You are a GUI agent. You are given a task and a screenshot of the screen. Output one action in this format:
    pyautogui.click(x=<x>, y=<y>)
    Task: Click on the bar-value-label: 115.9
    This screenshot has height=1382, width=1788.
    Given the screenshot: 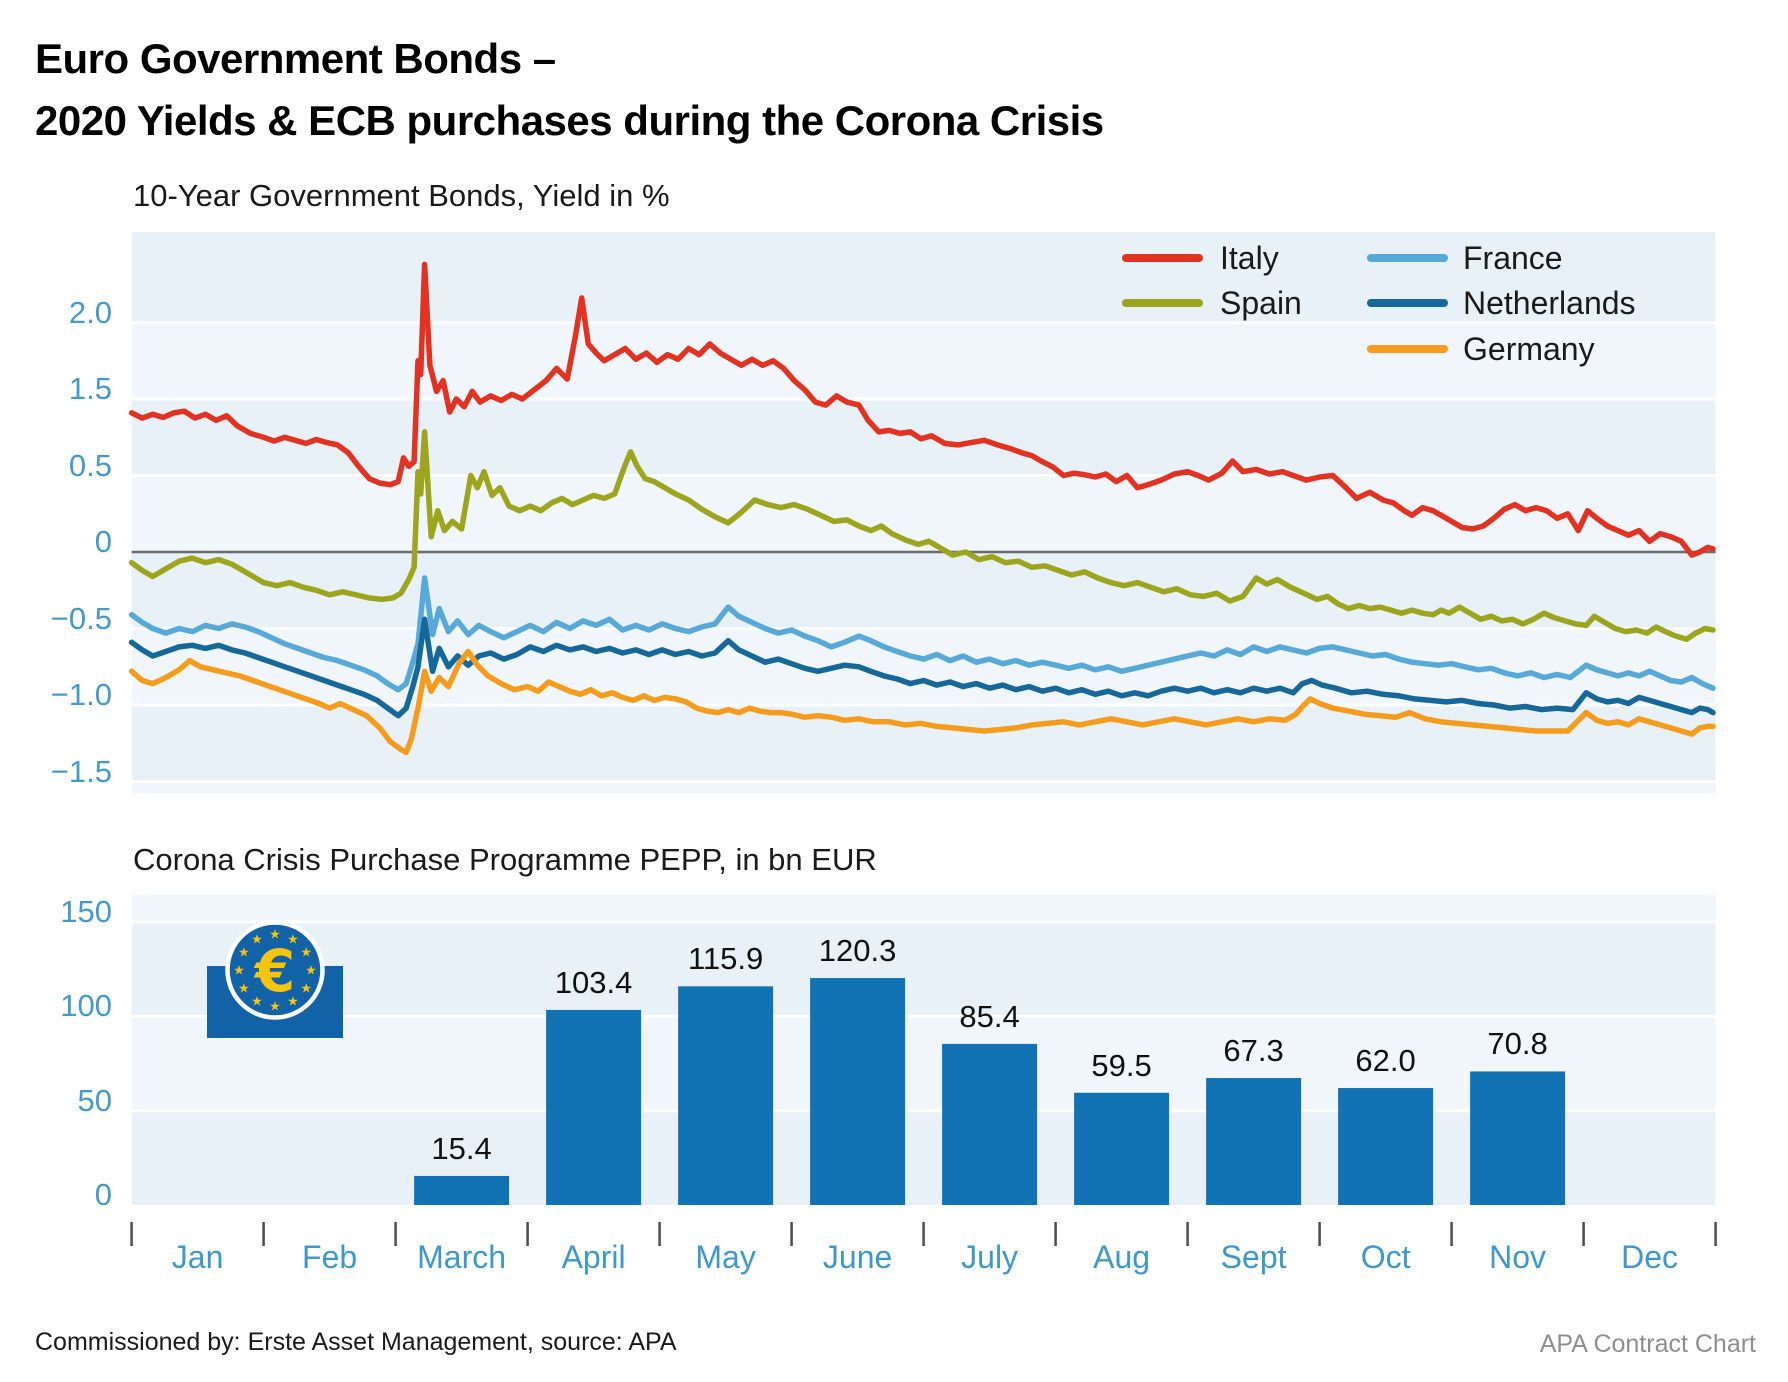 What is the action you would take?
    pyautogui.click(x=725, y=959)
    